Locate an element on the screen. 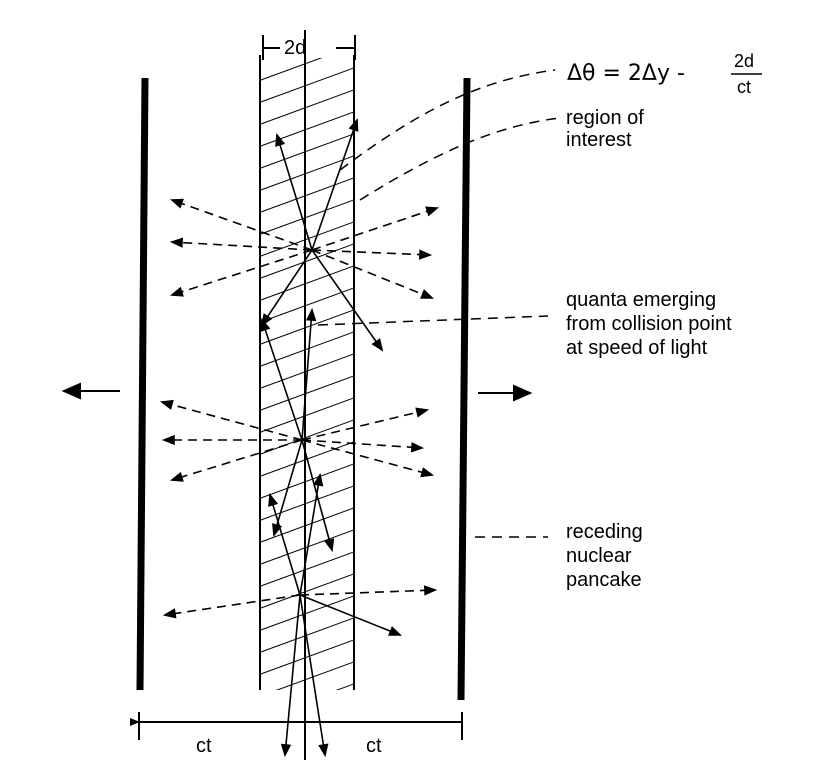  pancake-motion-arrows is located at coordinates (297, 392).